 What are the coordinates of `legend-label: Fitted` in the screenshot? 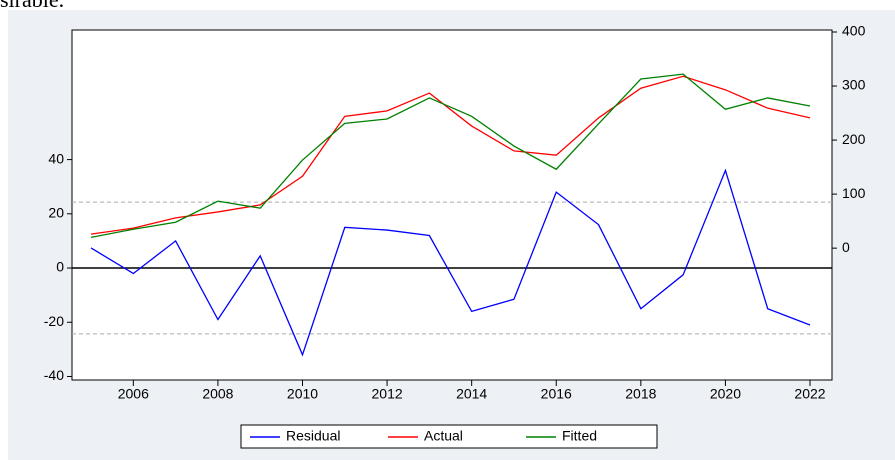 It's located at (579, 436).